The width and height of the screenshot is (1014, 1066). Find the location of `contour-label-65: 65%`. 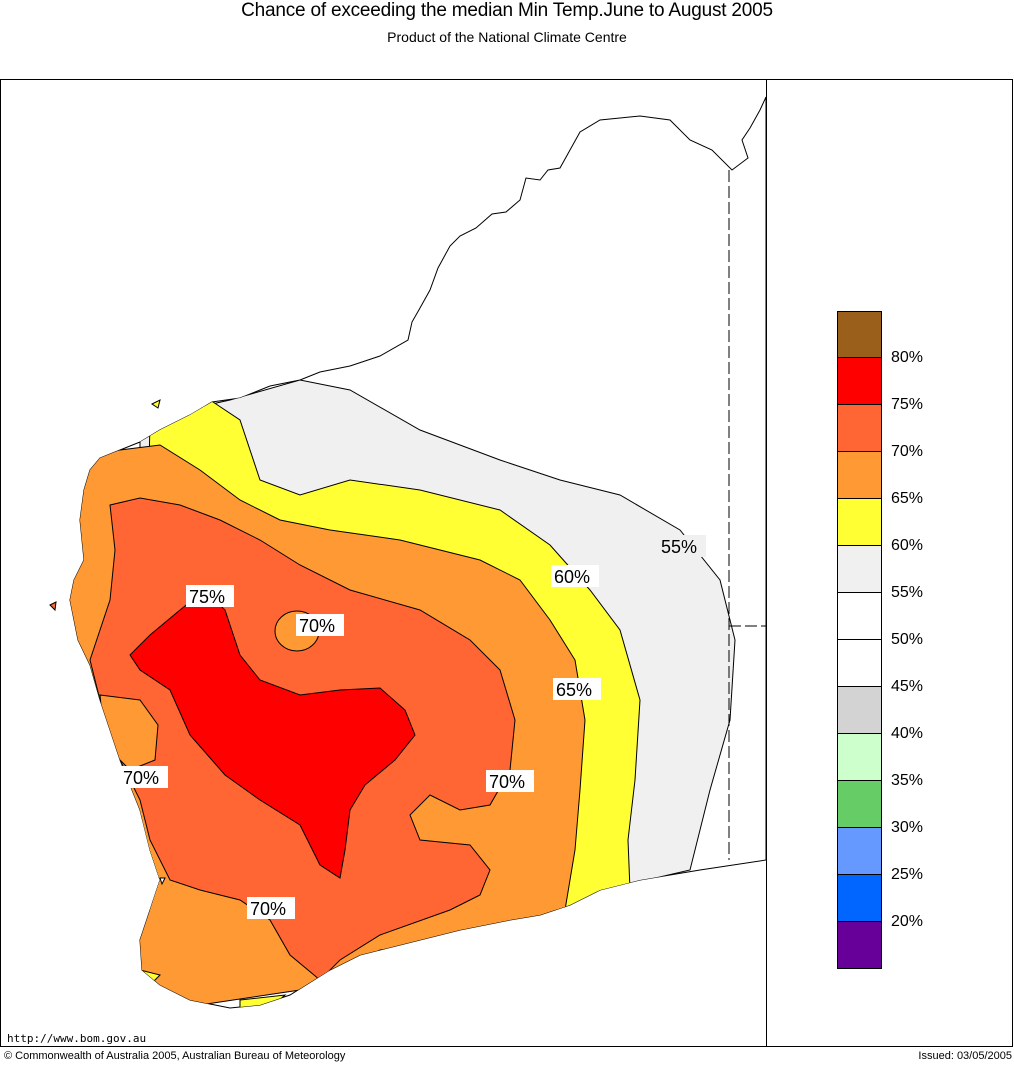

contour-label-65: 65% is located at coordinates (577, 689).